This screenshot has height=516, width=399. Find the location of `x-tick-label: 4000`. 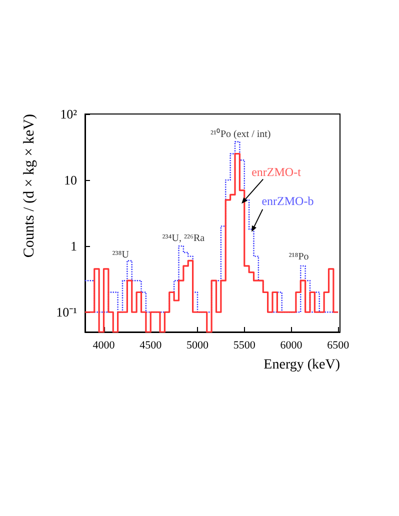

x-tick-label: 4000 is located at coordinates (104, 346).